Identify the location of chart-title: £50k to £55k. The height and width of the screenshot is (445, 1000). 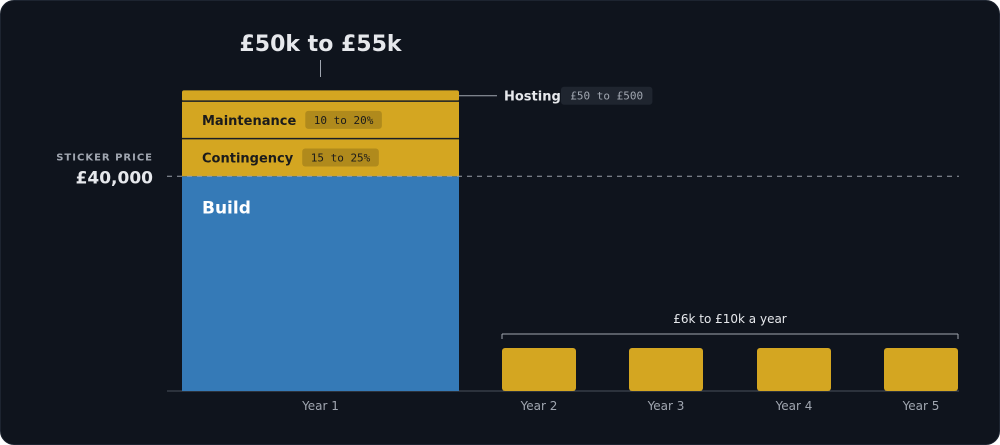
(320, 44).